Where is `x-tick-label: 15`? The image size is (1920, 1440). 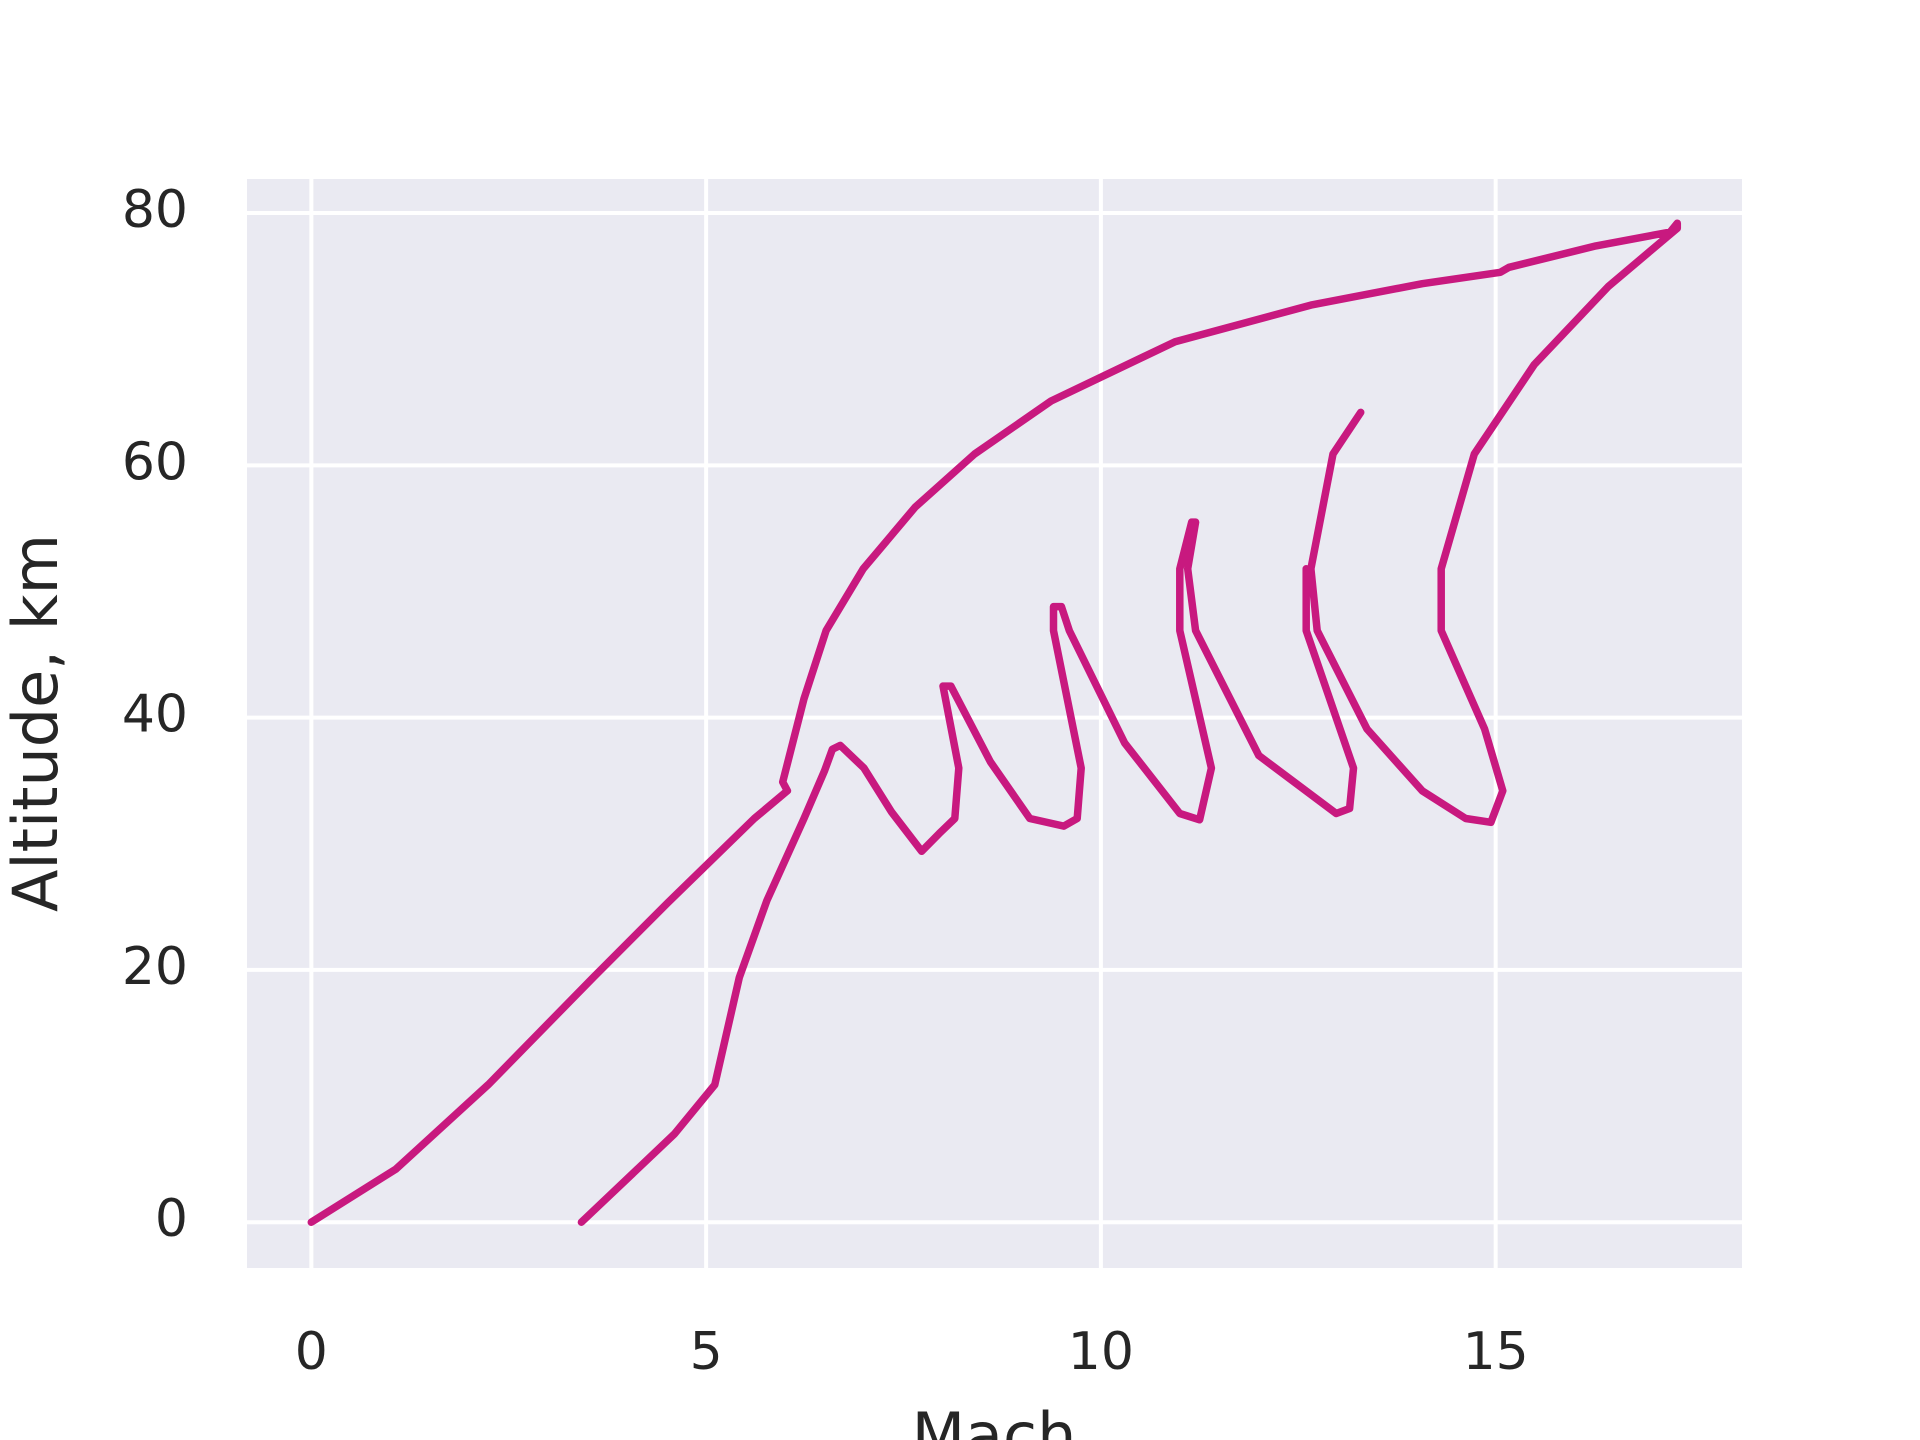
x-tick-label: 15 is located at coordinates (1496, 1352).